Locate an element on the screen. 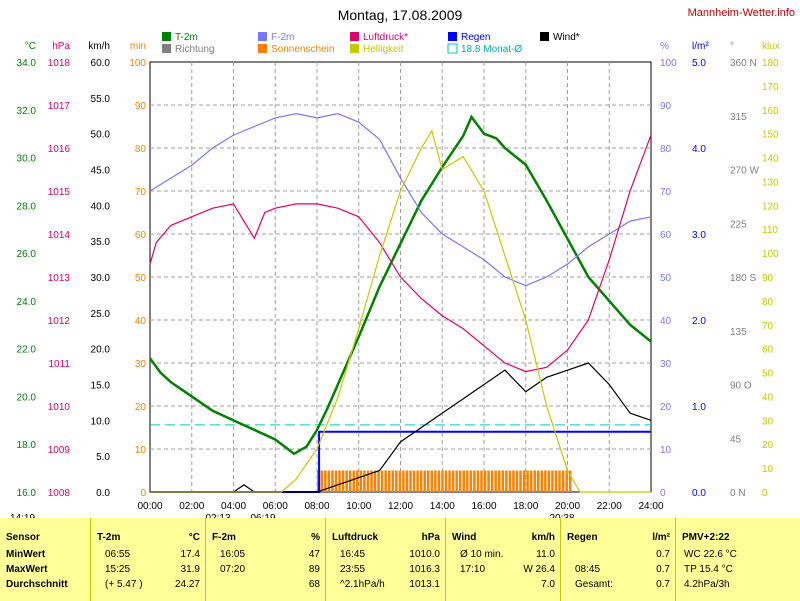  direction-tick-label: 270 W is located at coordinates (744, 171).